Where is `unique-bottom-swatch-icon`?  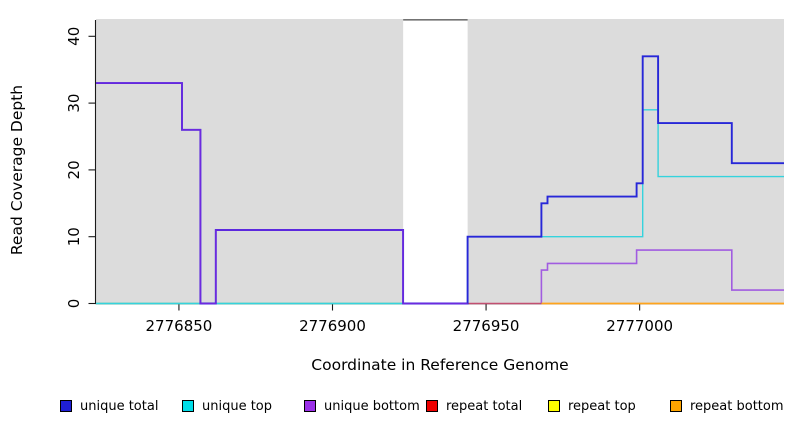 unique-bottom-swatch-icon is located at coordinates (310, 406).